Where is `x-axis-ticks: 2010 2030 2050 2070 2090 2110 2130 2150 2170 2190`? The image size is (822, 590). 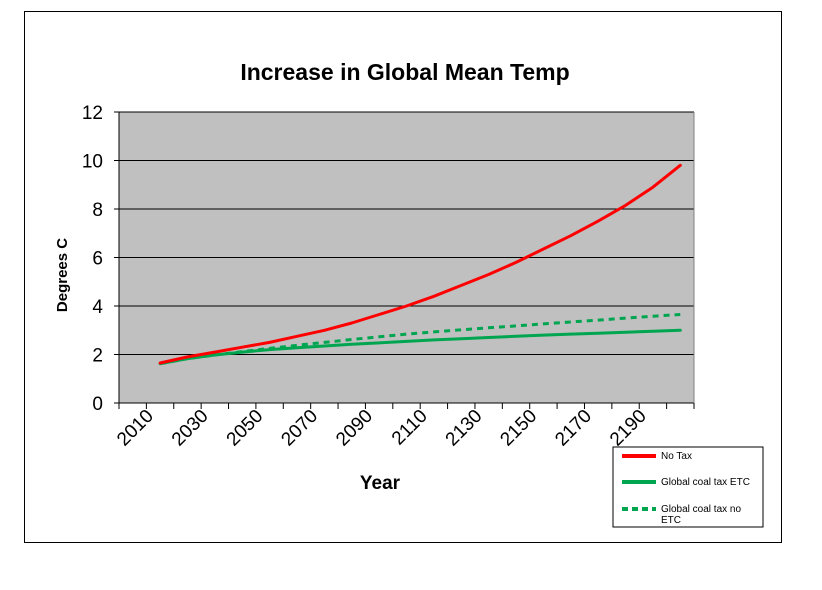
x-axis-ticks: 2010 2030 2050 2070 2090 2110 2130 2150 2170 2190 is located at coordinates (404, 427).